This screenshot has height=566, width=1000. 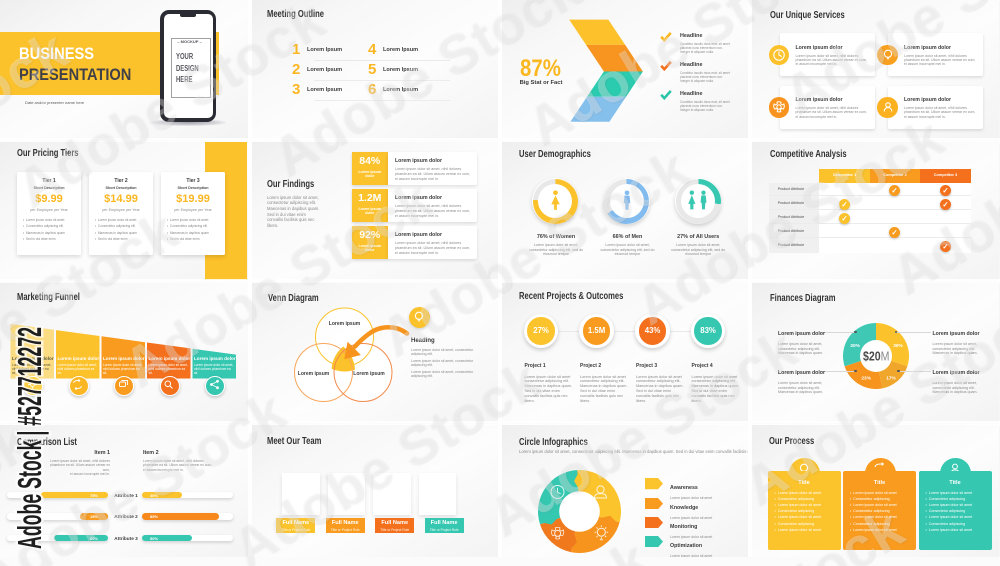 I want to click on svg-text: 23%, so click(x=866, y=378).